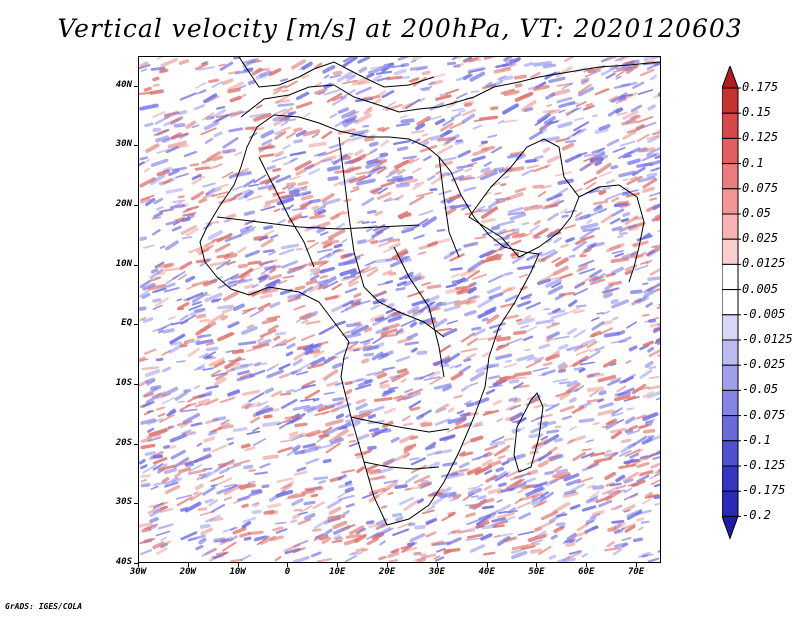 This screenshot has width=800, height=618. Describe the element at coordinates (756, 515) in the screenshot. I see `colorbar-label: -0.2` at that location.